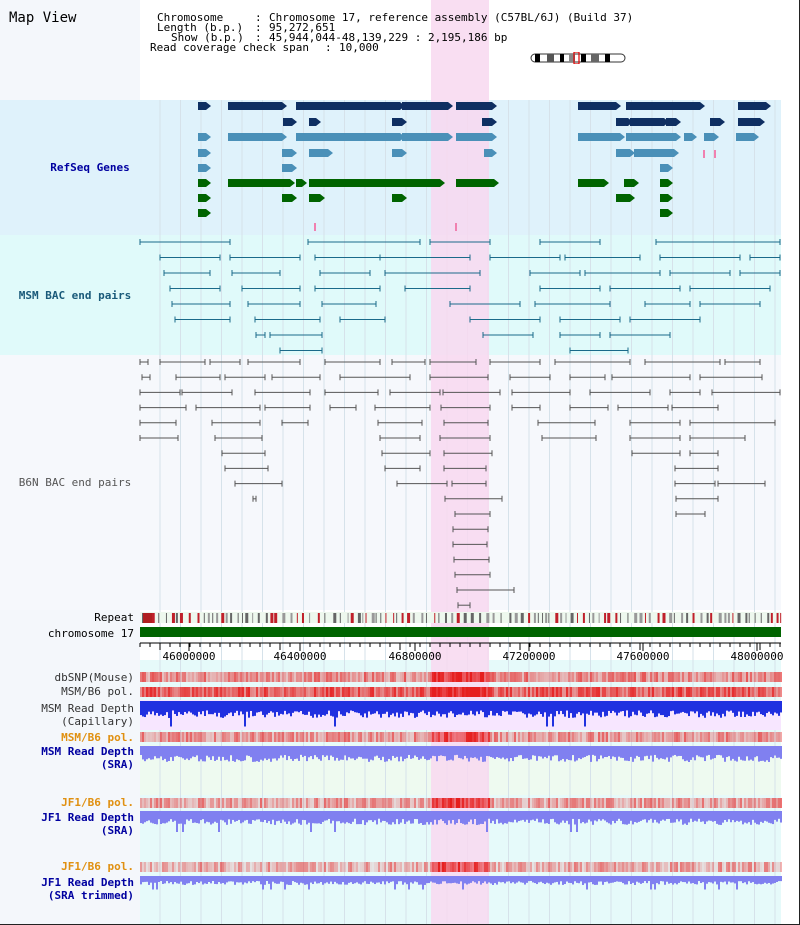 The image size is (800, 925). I want to click on refseq-gene, so click(287, 122).